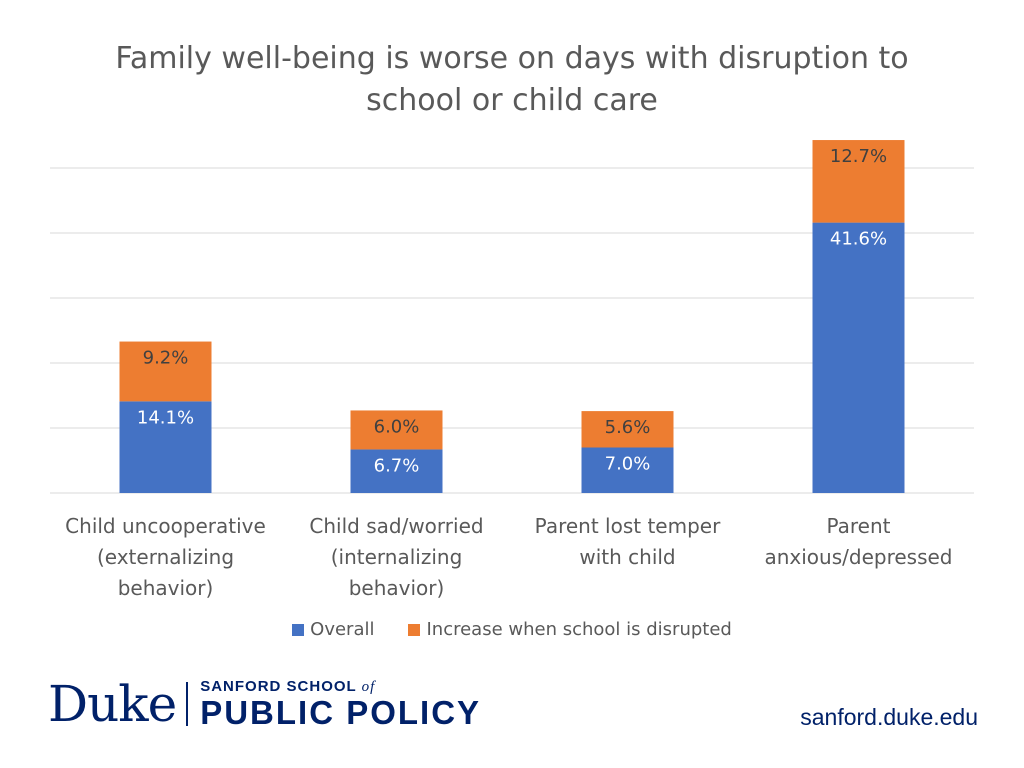 This screenshot has height=768, width=1024. What do you see at coordinates (858, 557) in the screenshot?
I see `x-tick-label: anxious/depressed` at bounding box center [858, 557].